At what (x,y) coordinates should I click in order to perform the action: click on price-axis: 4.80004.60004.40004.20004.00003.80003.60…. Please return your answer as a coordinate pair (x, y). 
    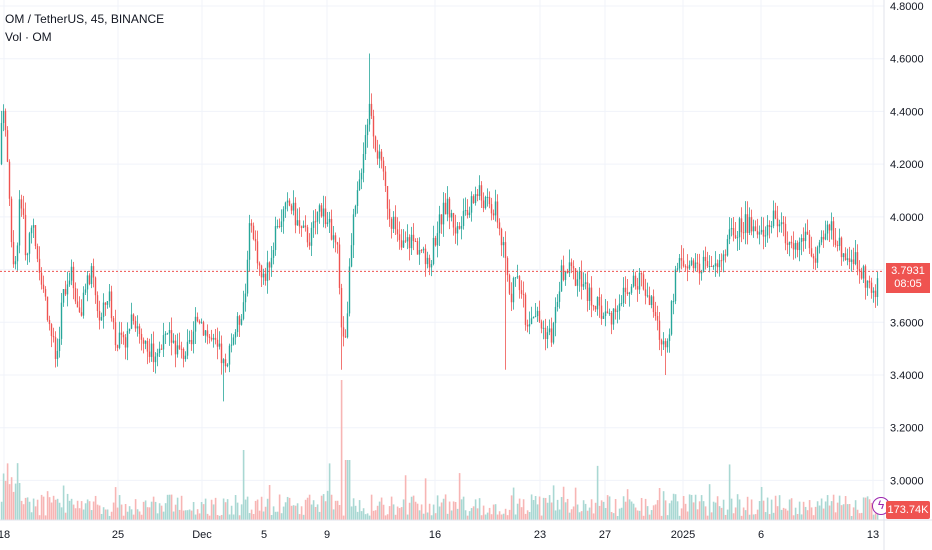
    Looking at the image, I should click on (907, 244).